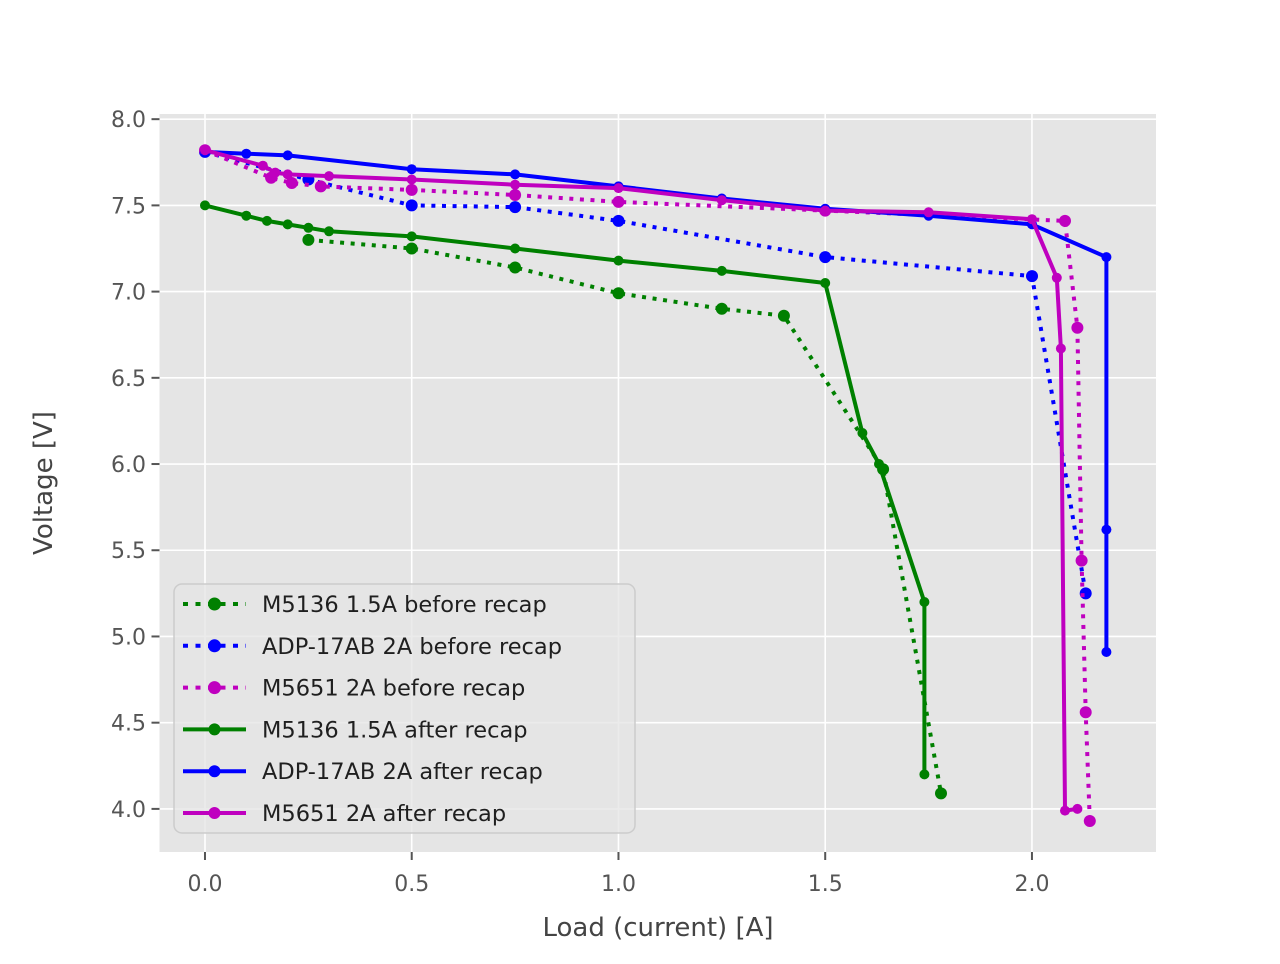  Describe the element at coordinates (204, 884) in the screenshot. I see `x-tick-label: 0.0` at that location.